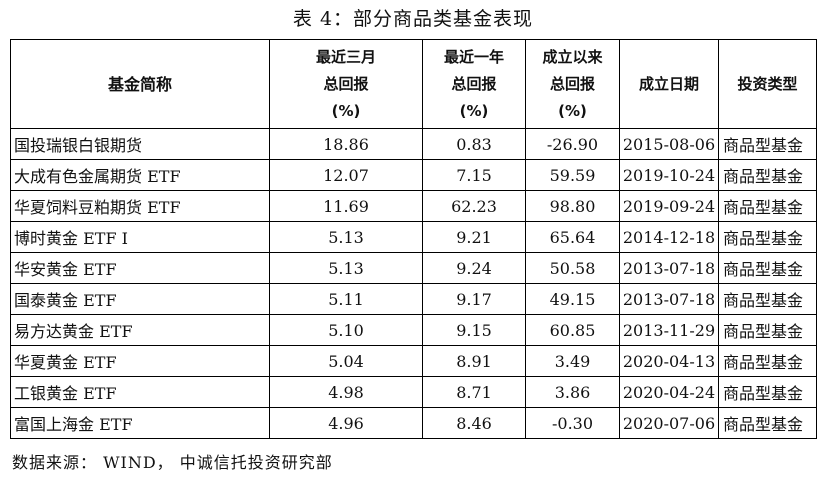  I want to click on cell-inception-date: 2014-12-18, so click(669, 237).